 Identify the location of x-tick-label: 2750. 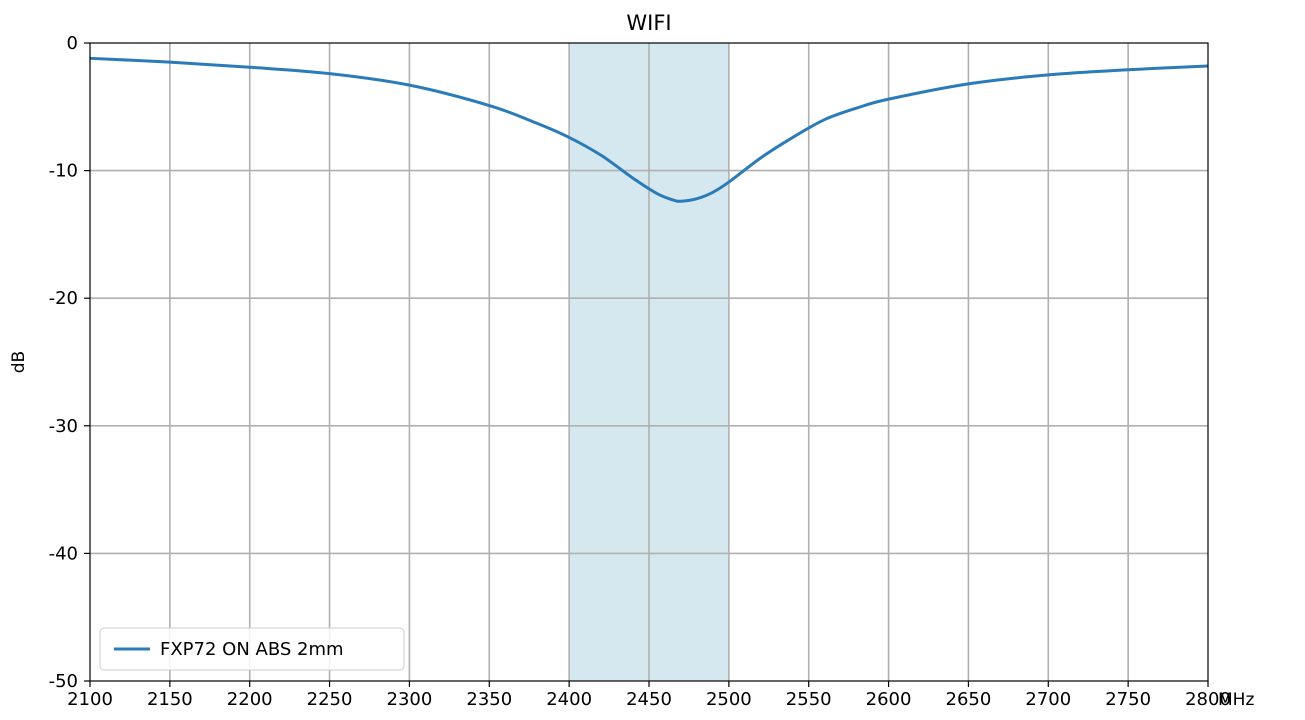
(1128, 699).